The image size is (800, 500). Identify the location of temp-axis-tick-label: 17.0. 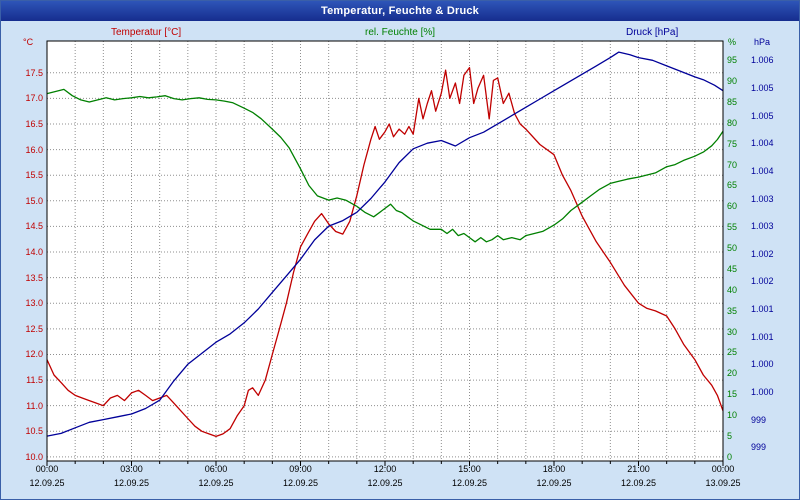
(34, 98).